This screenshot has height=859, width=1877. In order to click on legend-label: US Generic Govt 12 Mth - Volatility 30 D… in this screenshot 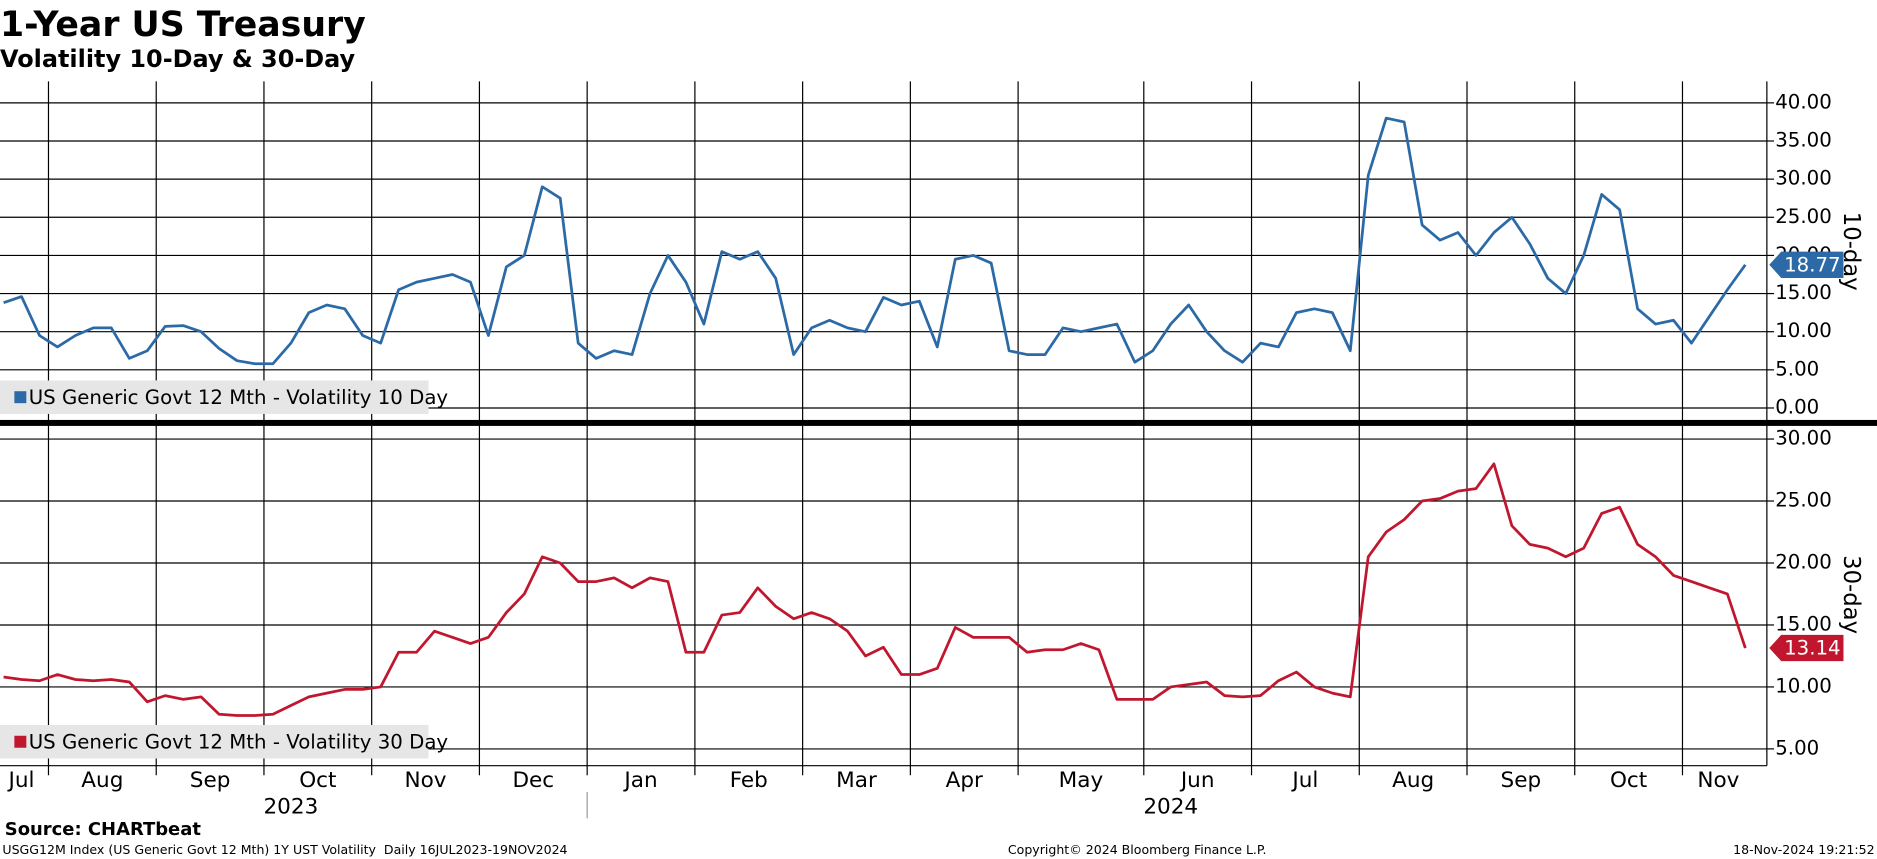, I will do `click(239, 741)`.